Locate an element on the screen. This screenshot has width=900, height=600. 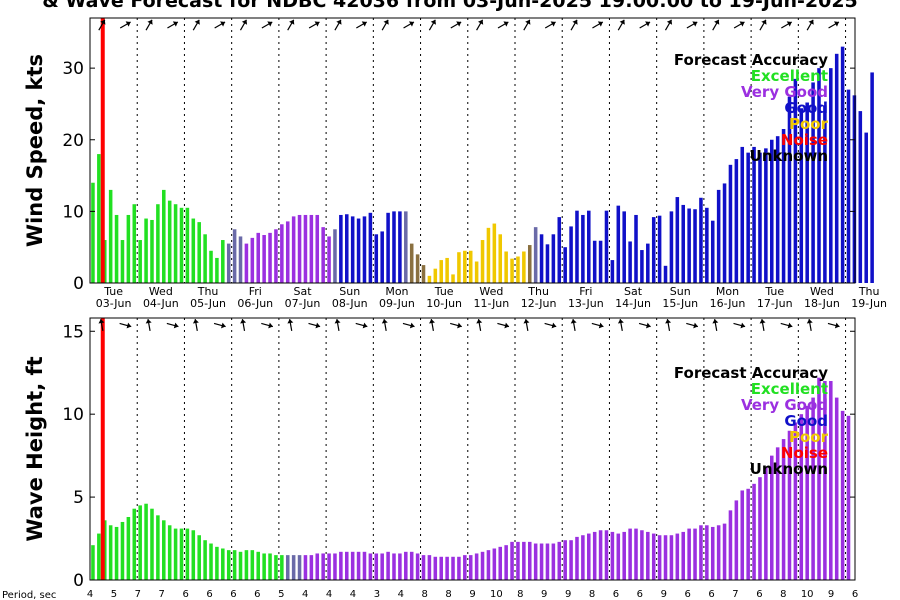
day-of-week-label: Sun is located at coordinates (680, 291).